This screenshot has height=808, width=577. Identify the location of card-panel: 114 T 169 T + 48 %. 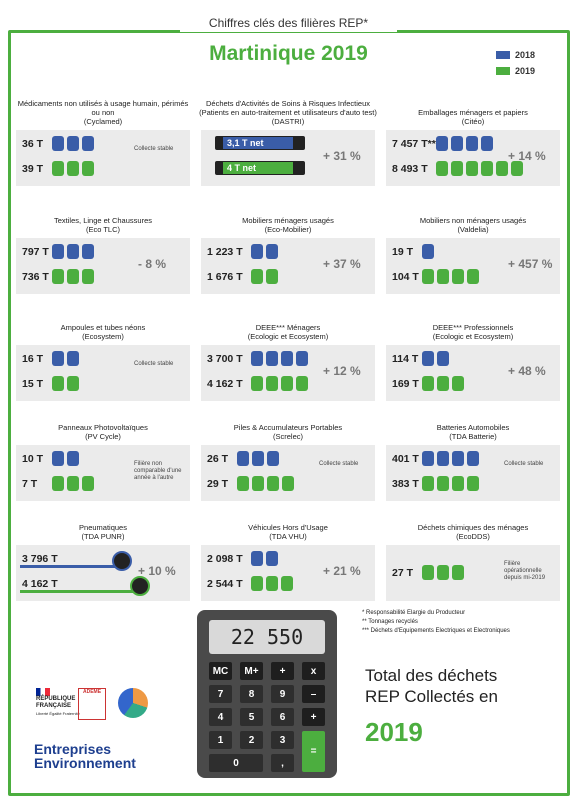
(473, 373).